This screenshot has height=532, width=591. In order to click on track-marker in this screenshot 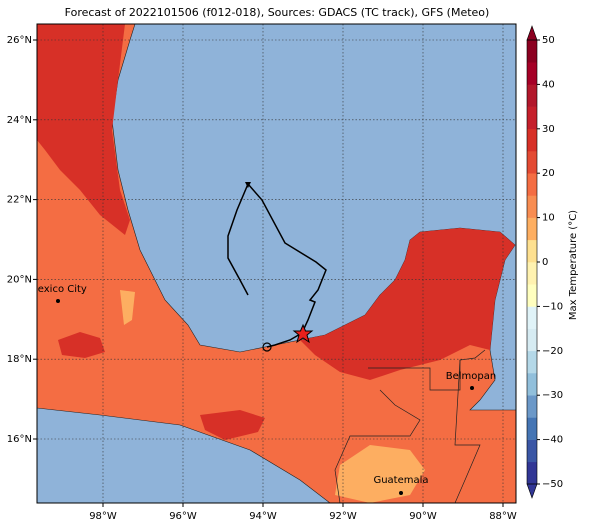, I will do `click(248, 185)`.